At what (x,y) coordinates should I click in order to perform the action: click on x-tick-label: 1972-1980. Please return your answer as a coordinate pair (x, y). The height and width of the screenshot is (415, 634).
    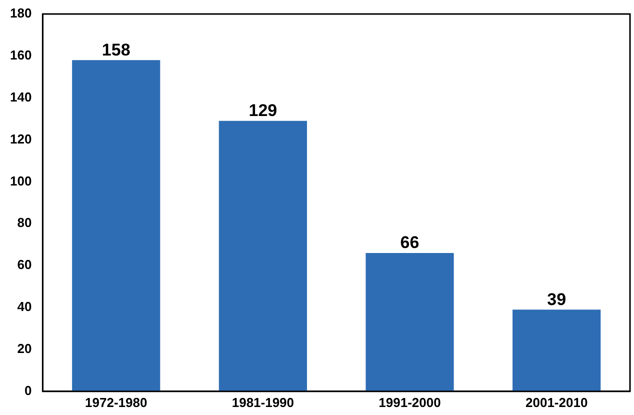
    Looking at the image, I should click on (116, 402).